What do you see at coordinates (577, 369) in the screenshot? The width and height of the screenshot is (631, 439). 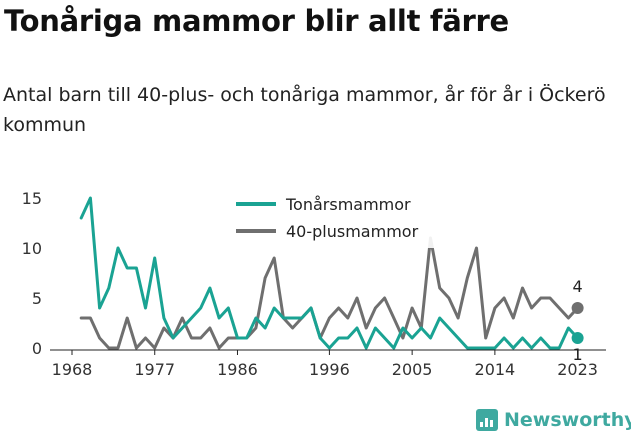 I see `x-tick-label: 2023` at bounding box center [577, 369].